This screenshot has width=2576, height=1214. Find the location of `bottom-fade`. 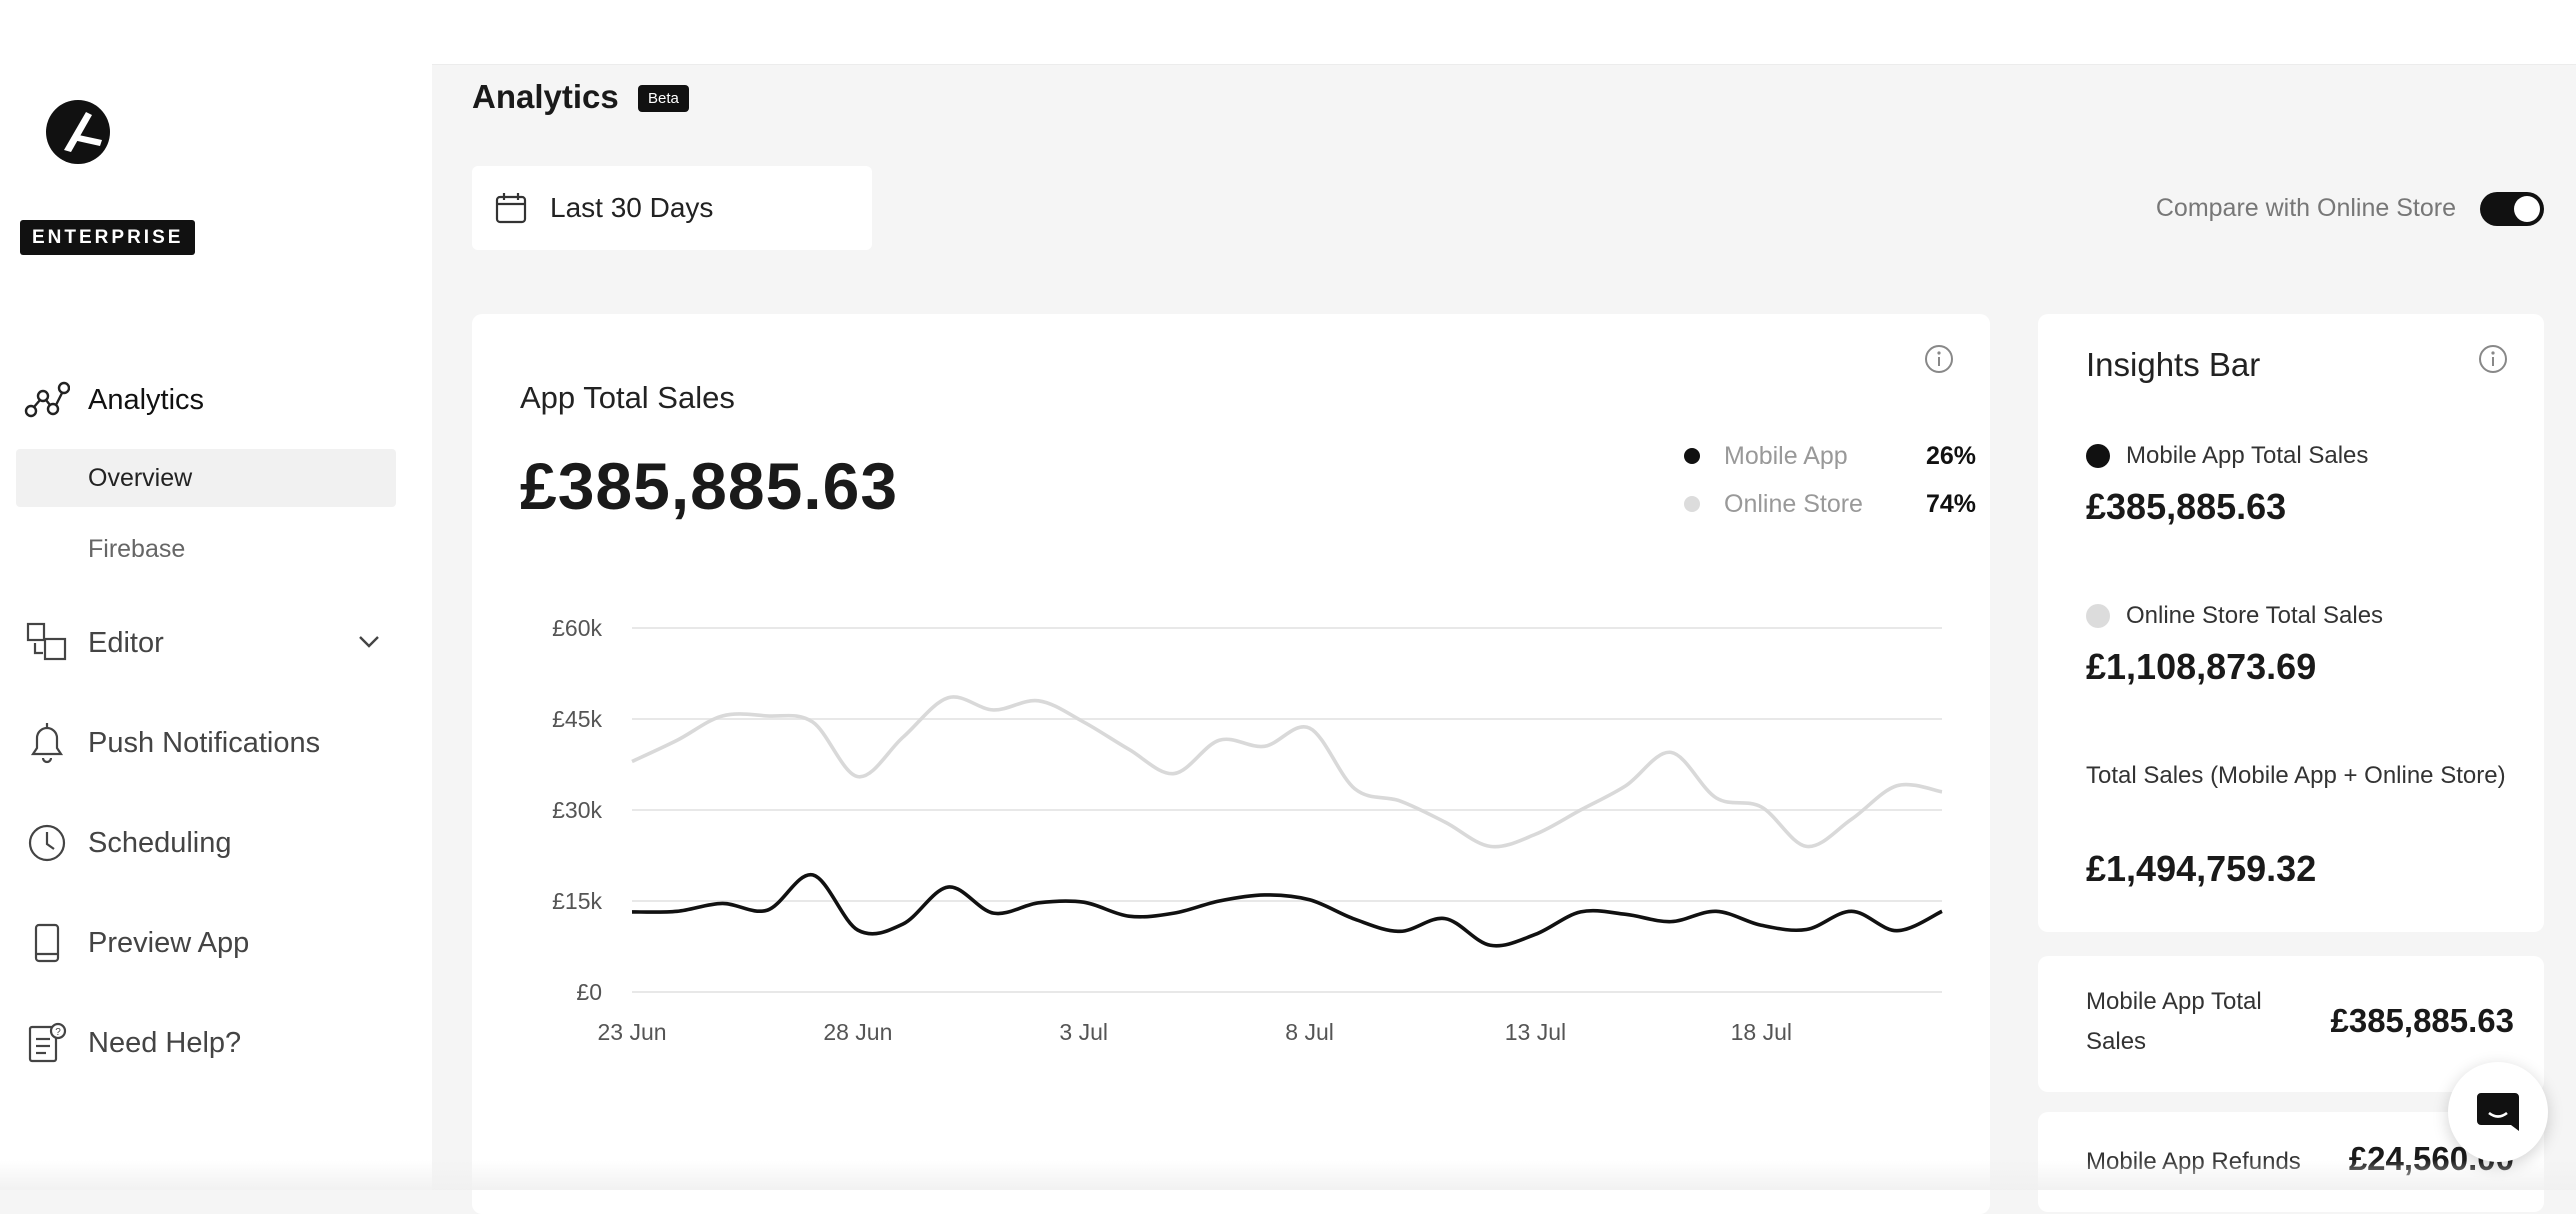

bottom-fade is located at coordinates (1288, 1175).